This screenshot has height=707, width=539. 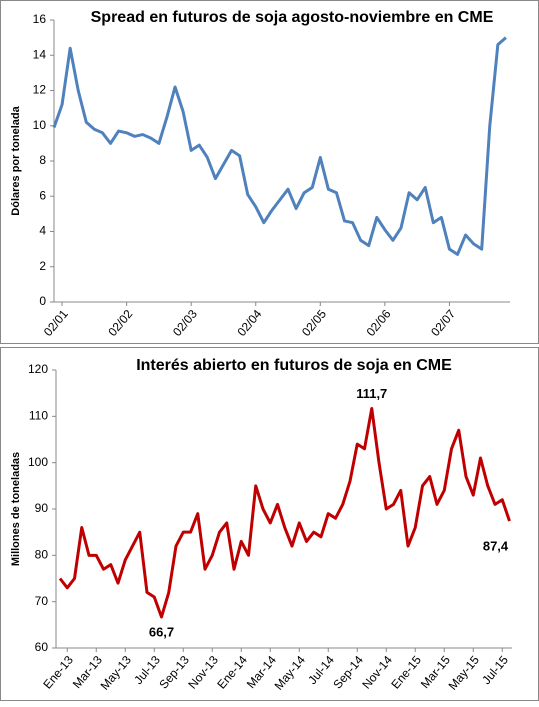 I want to click on x-tick-label: 02/06, so click(x=379, y=323).